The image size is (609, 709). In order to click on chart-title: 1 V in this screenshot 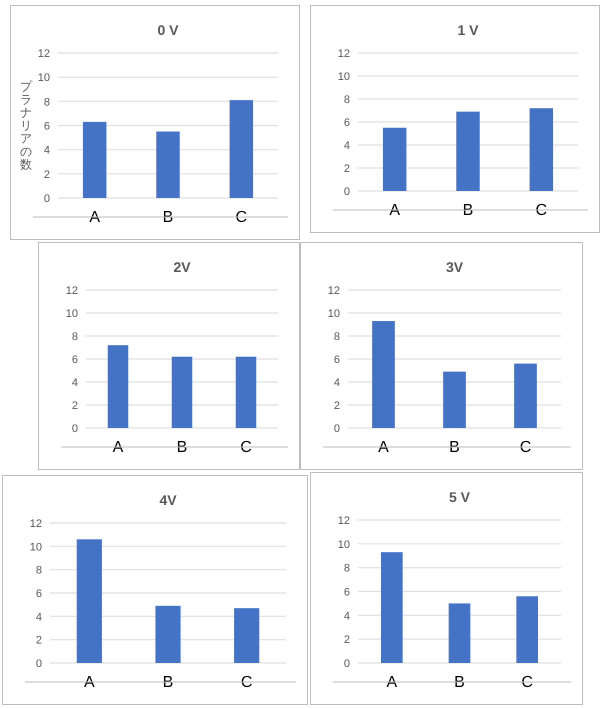, I will do `click(468, 30)`.